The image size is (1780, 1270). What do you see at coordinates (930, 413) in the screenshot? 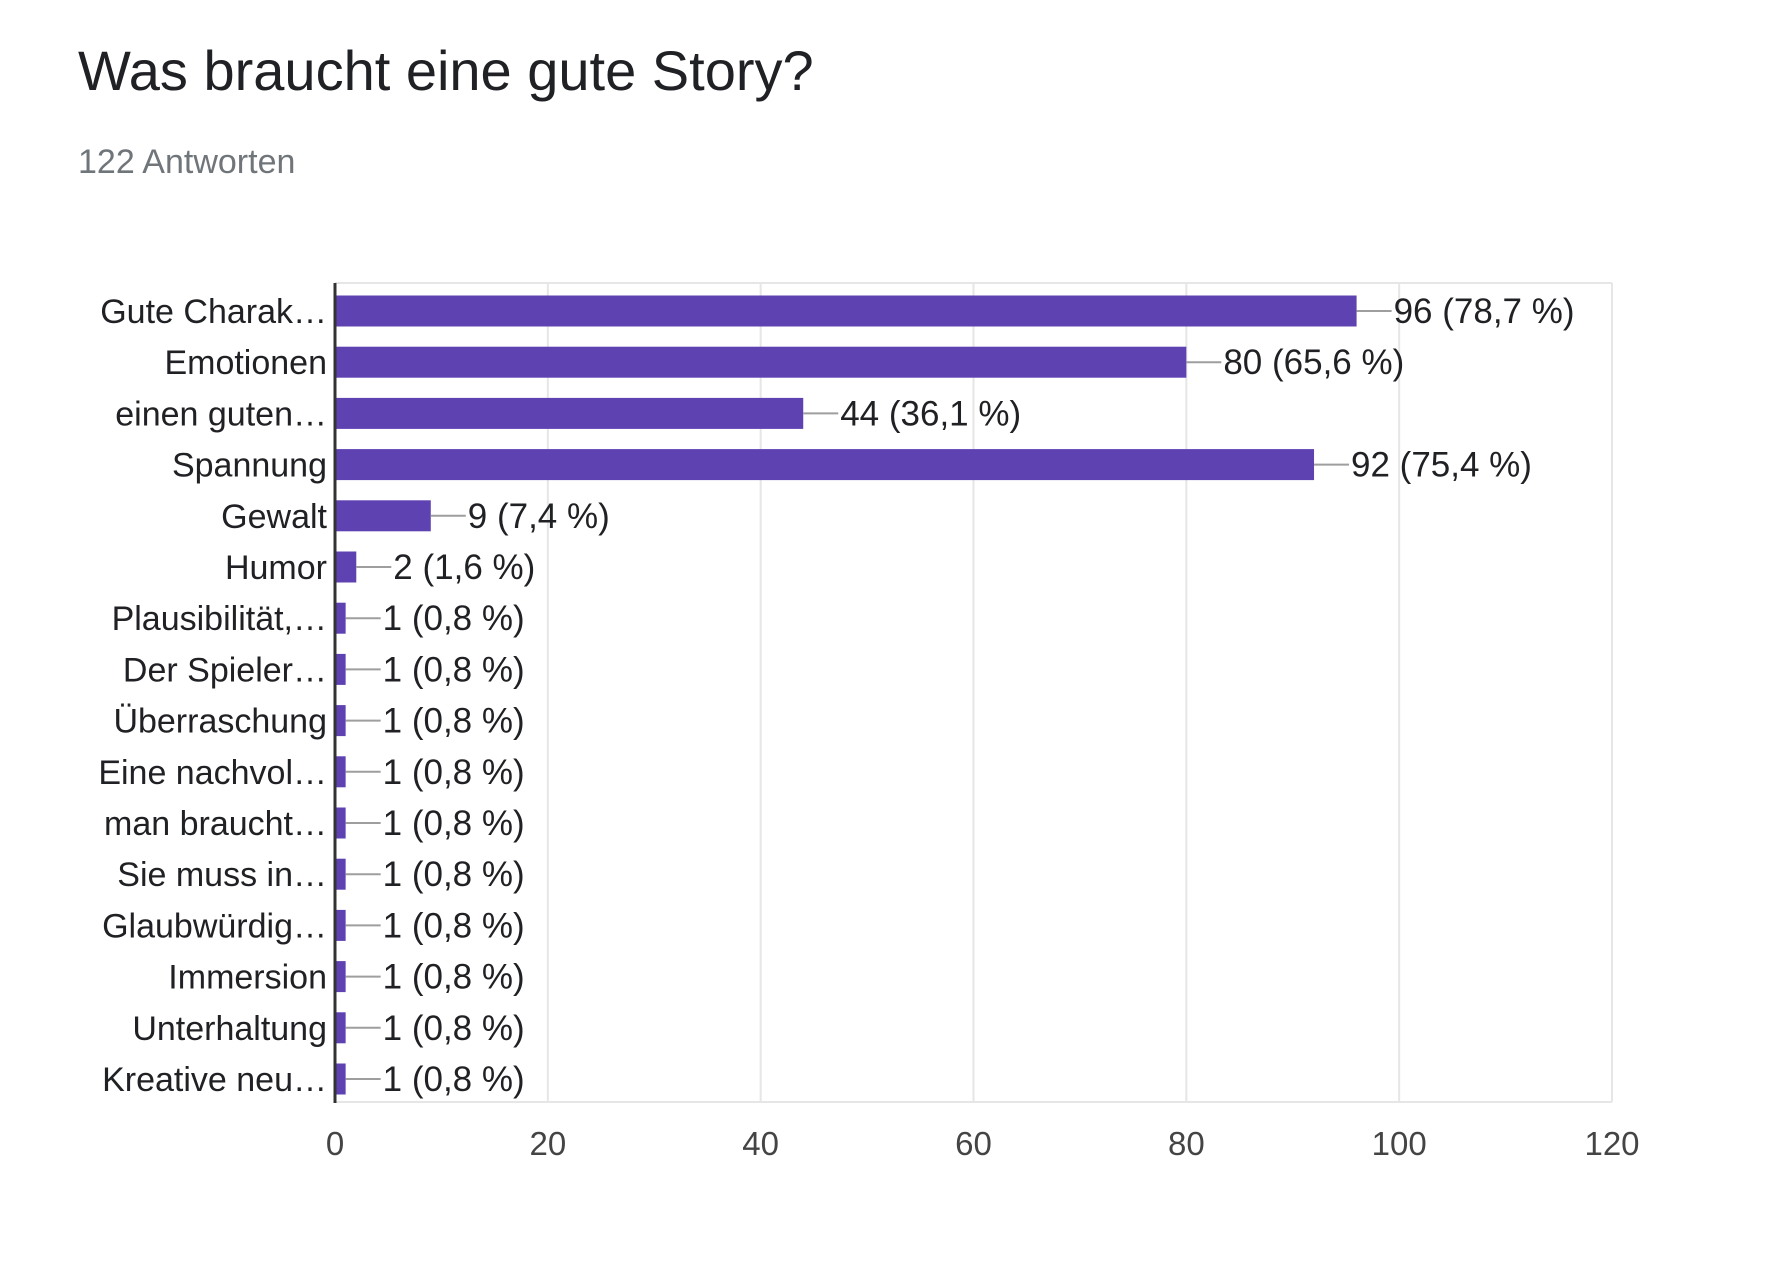
I see `data-label: 44 (36,1 %)` at bounding box center [930, 413].